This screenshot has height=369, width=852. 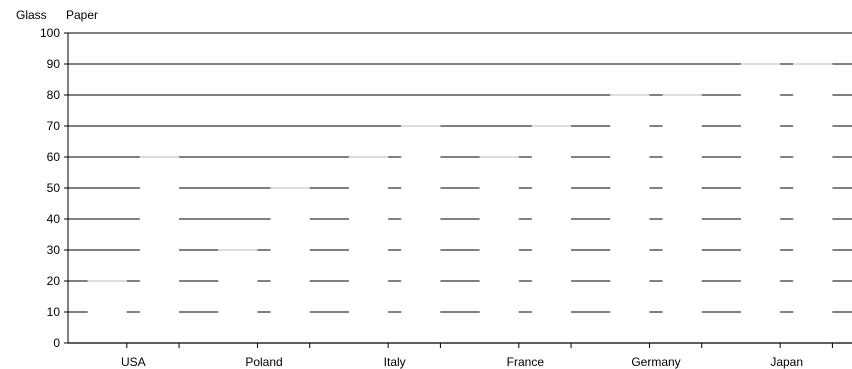 I want to click on bar-paper-germany, so click(x=682, y=219).